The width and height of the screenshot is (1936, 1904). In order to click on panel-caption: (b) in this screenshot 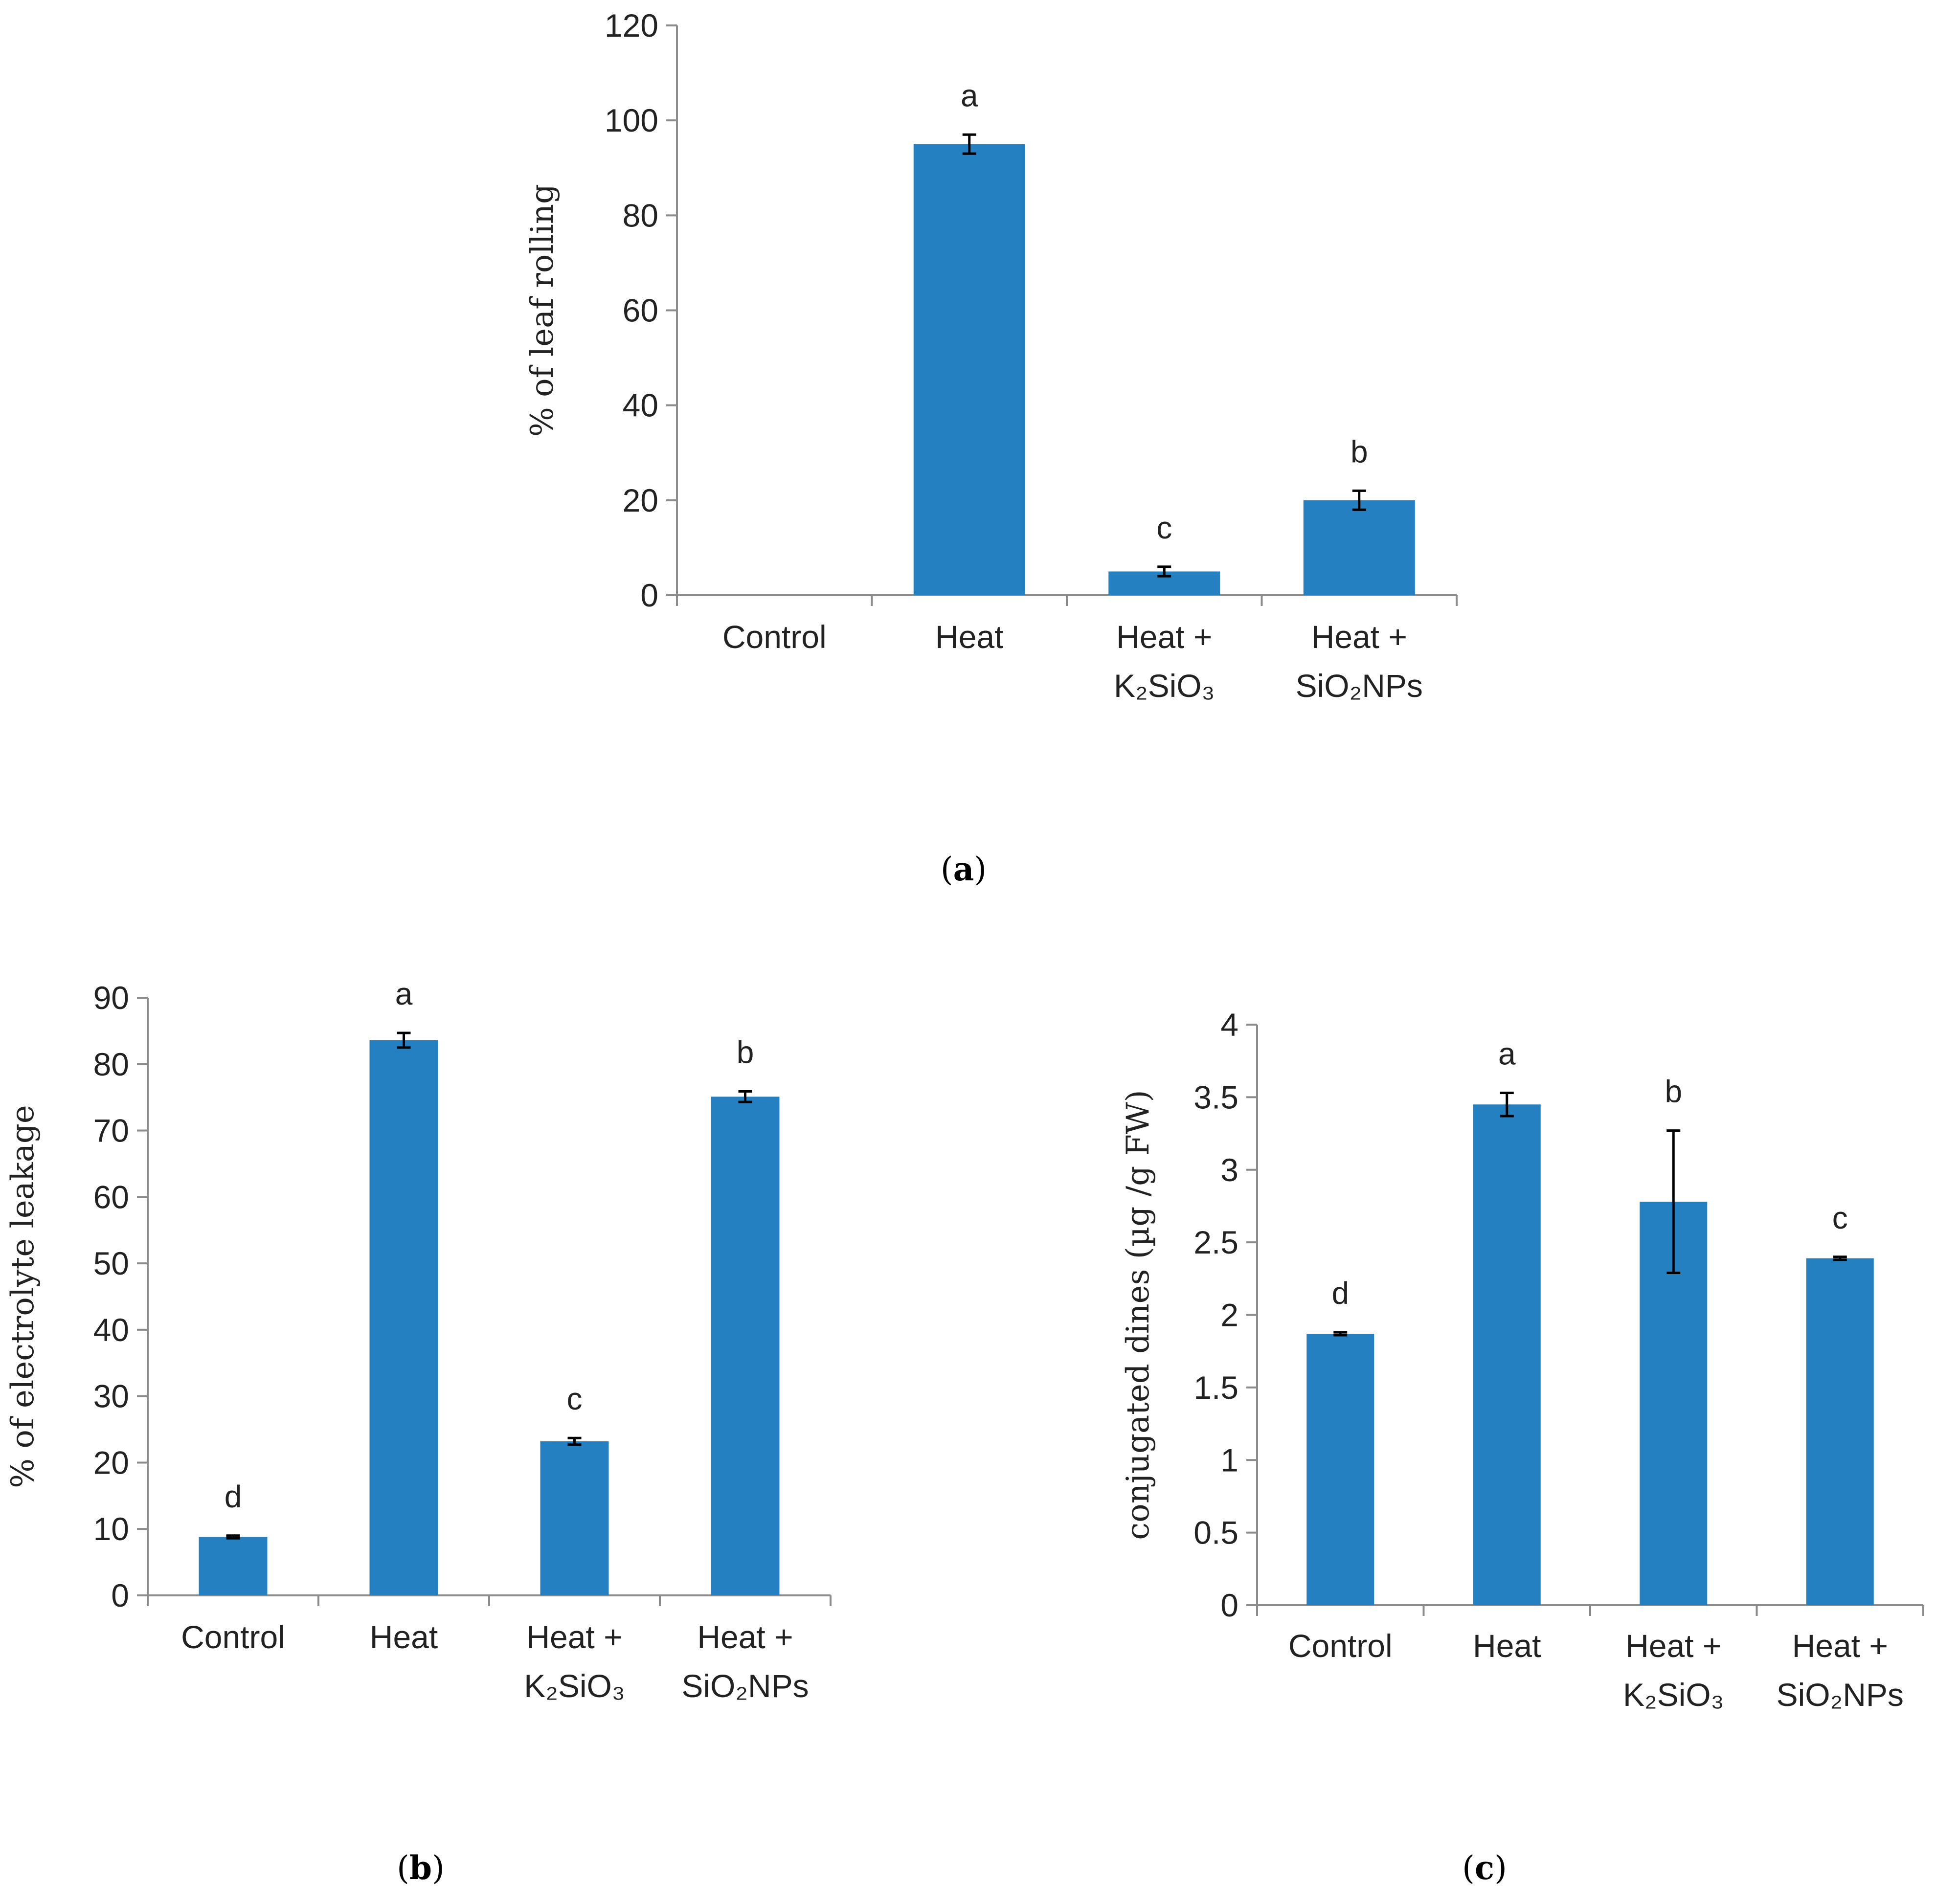, I will do `click(421, 1868)`.